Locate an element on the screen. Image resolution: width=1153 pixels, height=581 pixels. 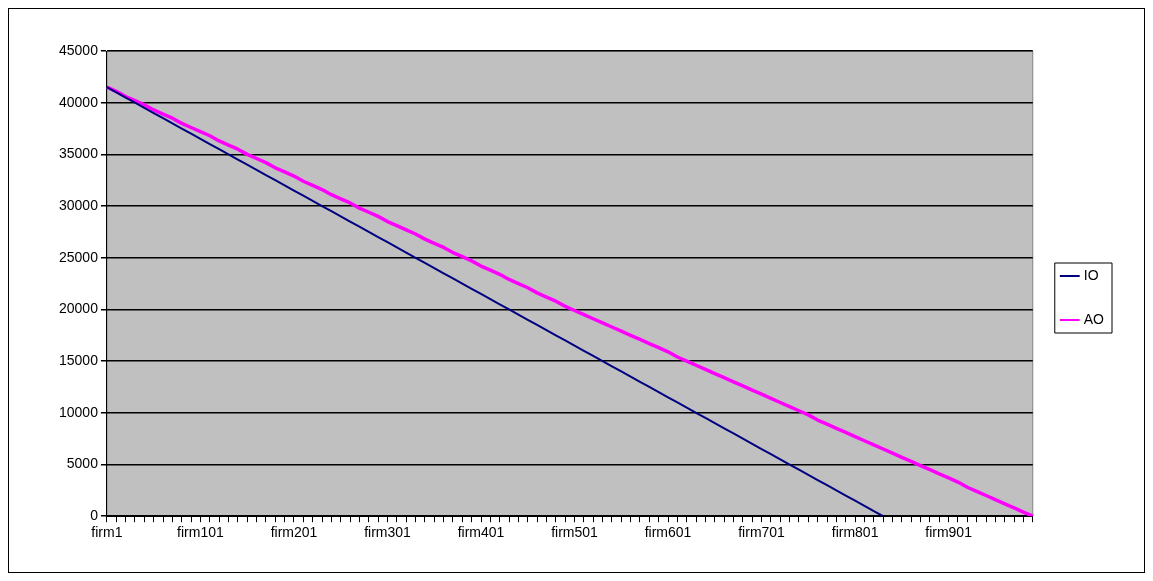
y-tick-label: 20000 is located at coordinates (78, 308).